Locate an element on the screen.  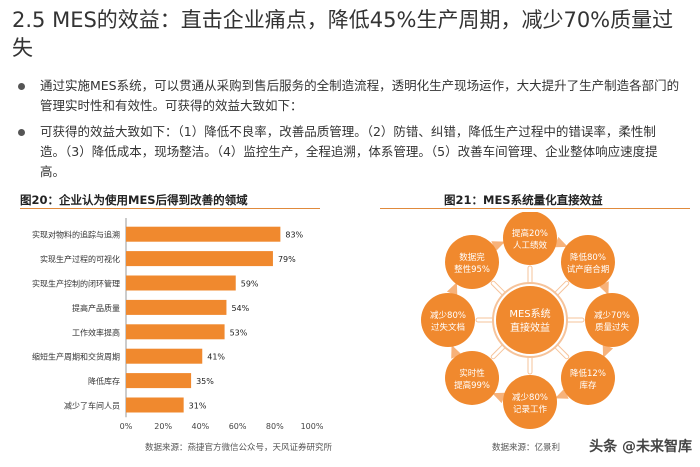
category-label: 工作效率提高 is located at coordinates (96, 332).